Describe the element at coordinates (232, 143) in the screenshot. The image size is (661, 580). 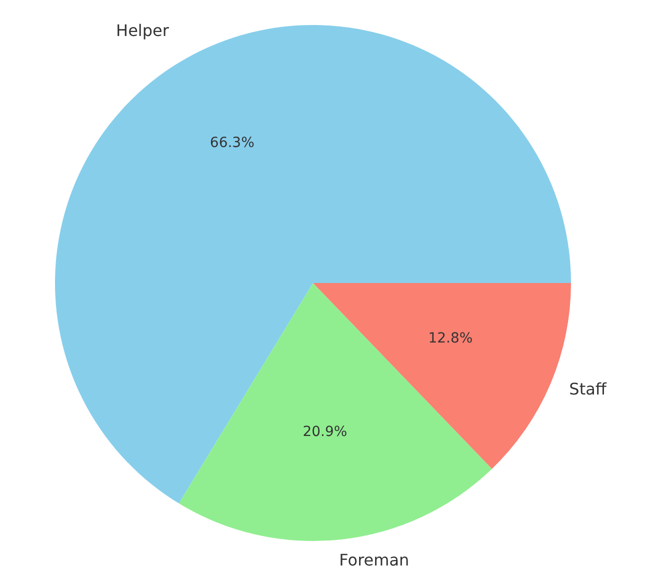
I see `data-label: 66.3%` at that location.